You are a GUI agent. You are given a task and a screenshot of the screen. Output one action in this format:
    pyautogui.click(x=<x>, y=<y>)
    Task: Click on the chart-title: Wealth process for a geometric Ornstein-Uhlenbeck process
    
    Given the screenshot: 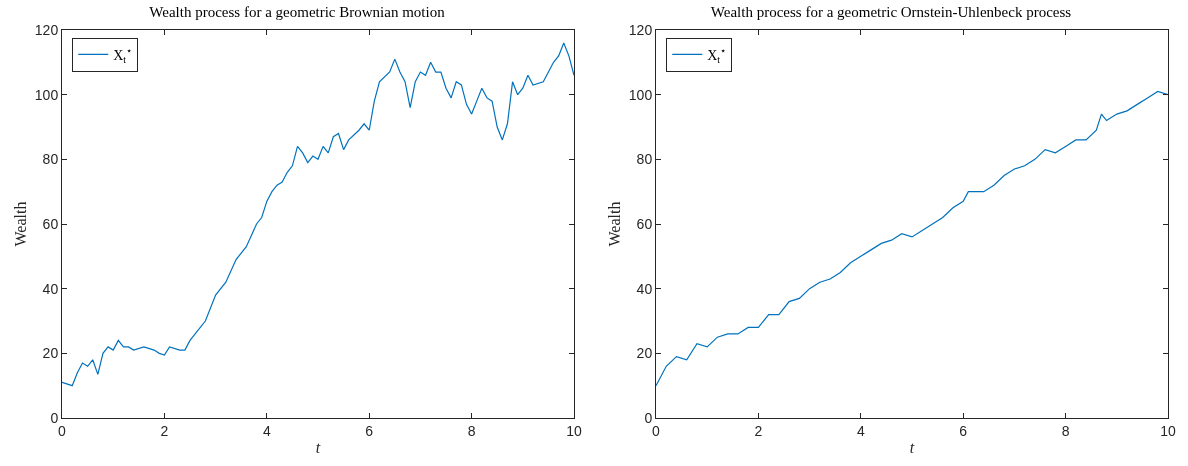 What is the action you would take?
    pyautogui.click(x=891, y=12)
    